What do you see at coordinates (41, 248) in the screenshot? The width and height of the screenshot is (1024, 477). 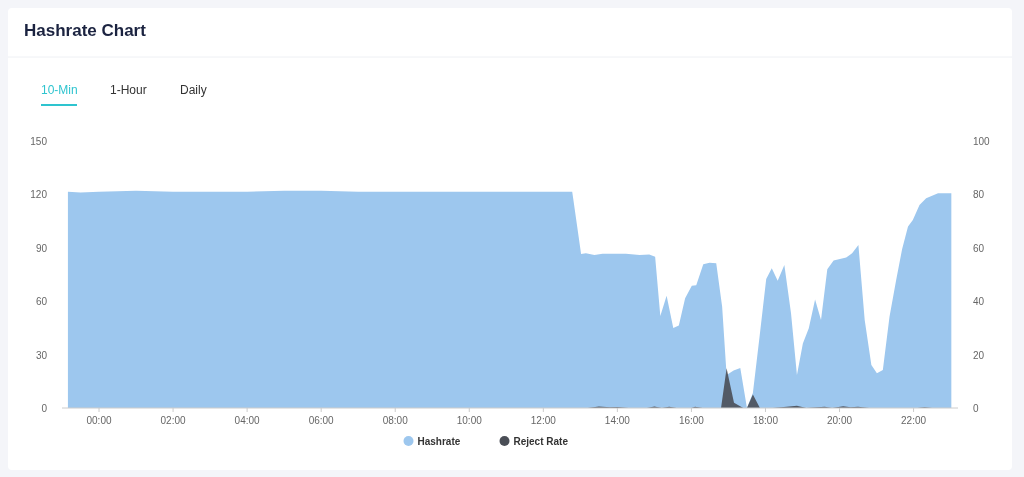 I see `y-tick-label: 90` at bounding box center [41, 248].